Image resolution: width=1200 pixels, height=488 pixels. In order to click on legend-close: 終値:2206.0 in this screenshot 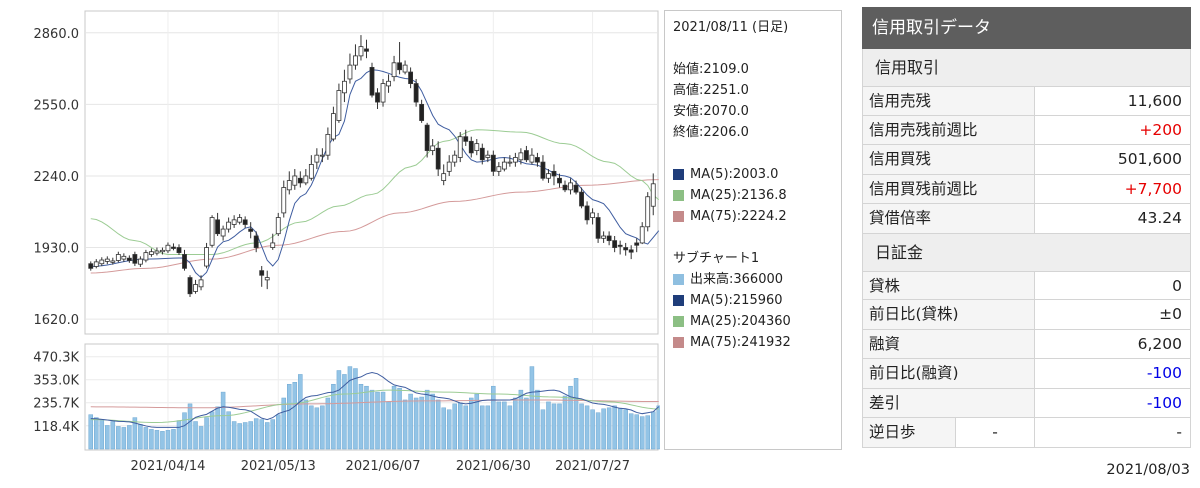, I will do `click(711, 132)`.